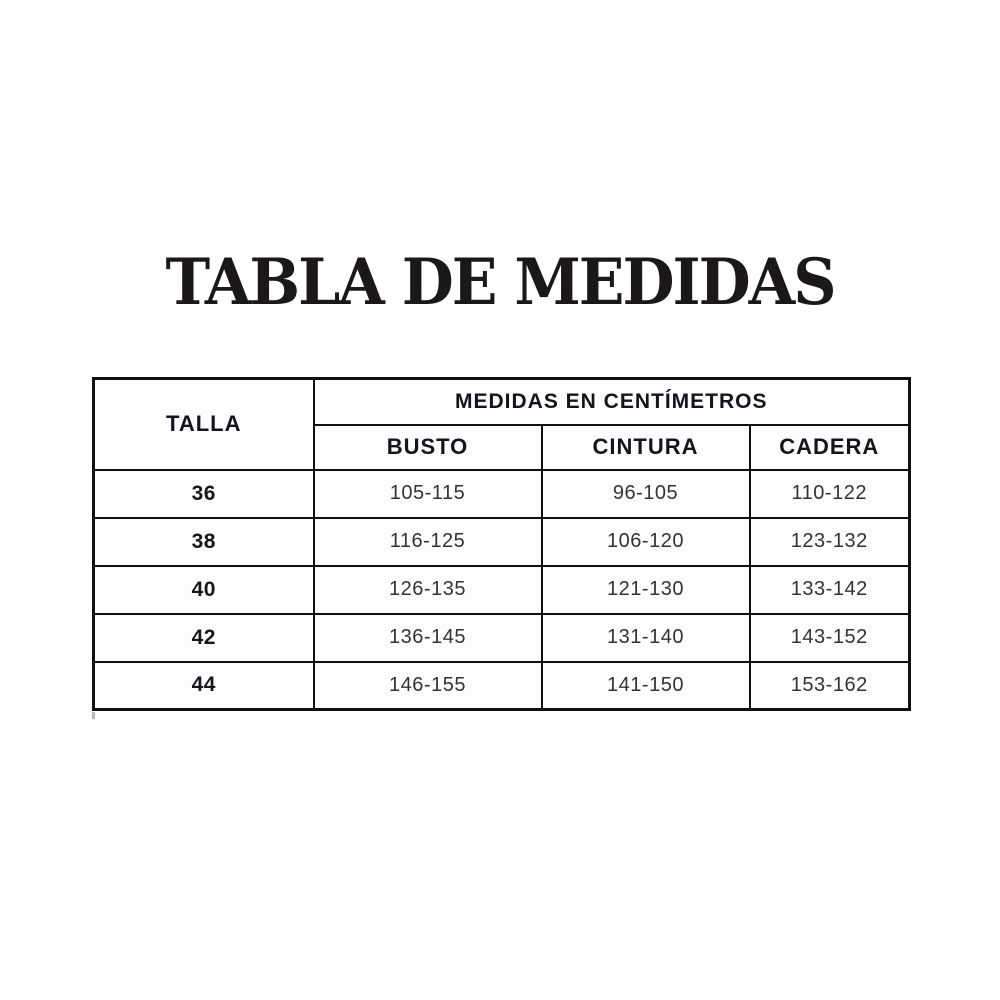  What do you see at coordinates (427, 685) in the screenshot?
I see `busto-value: 146-155` at bounding box center [427, 685].